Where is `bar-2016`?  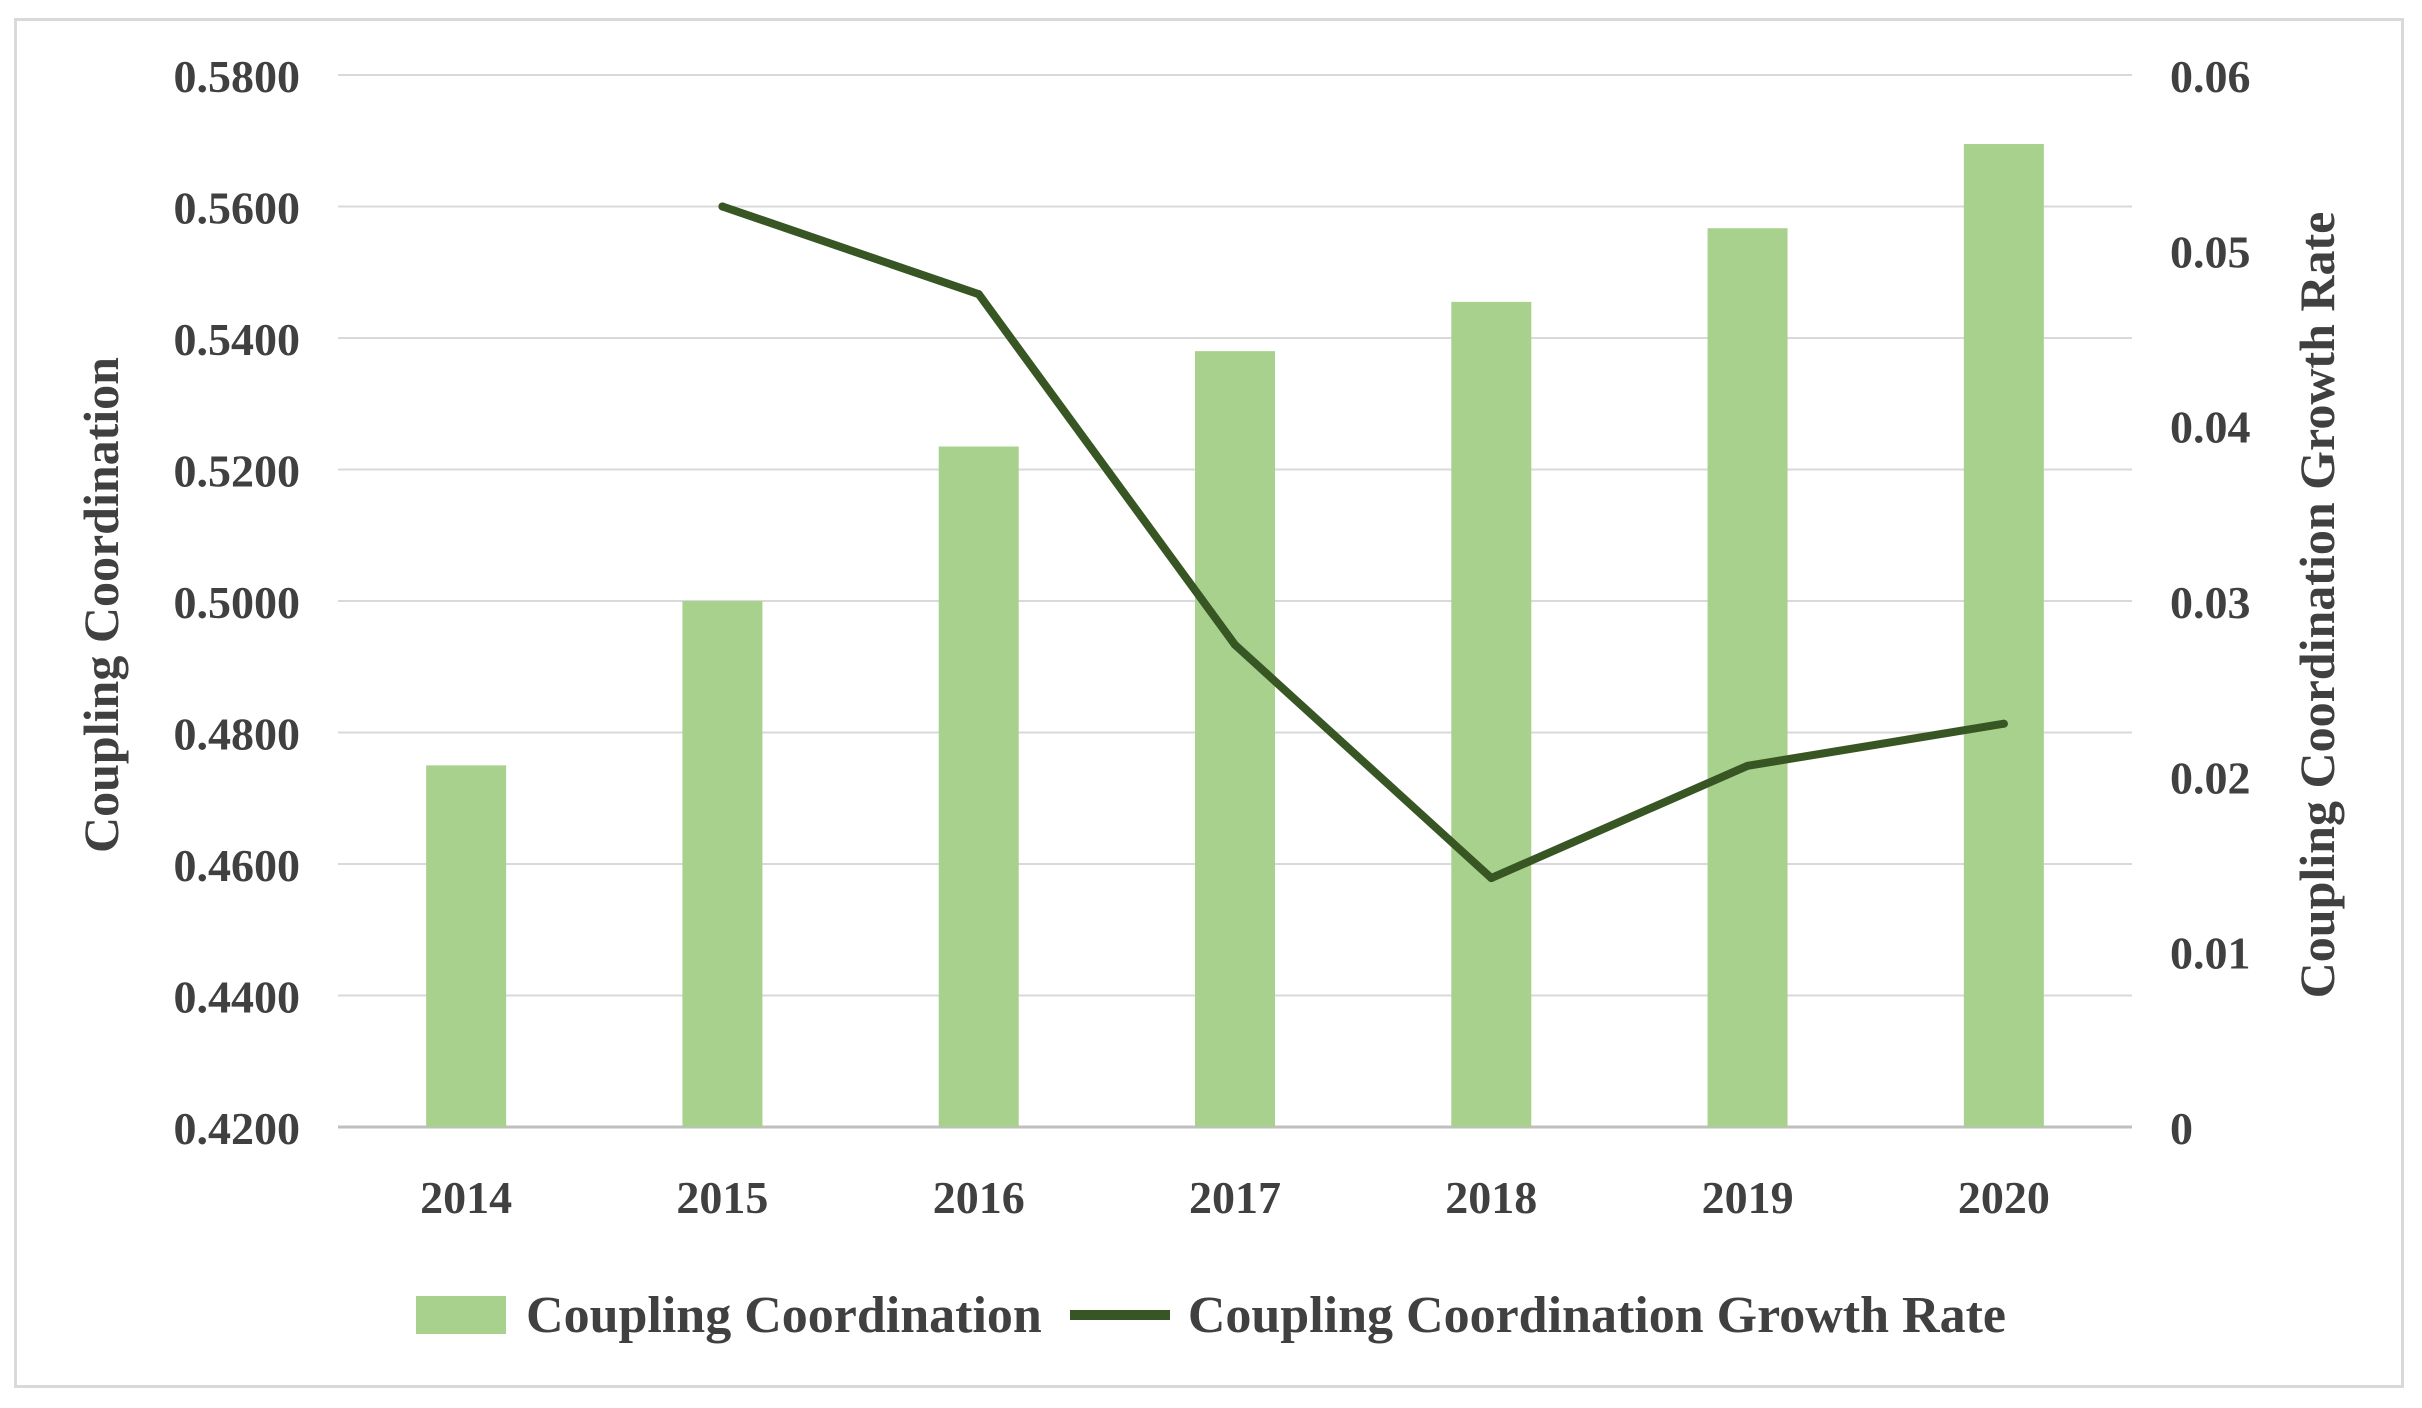
bar-2016 is located at coordinates (978, 786).